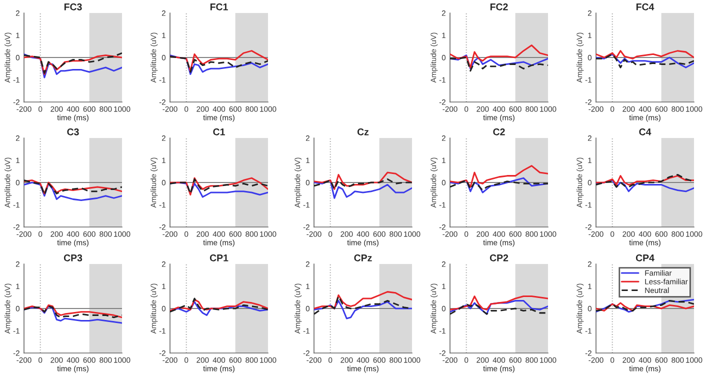 Image resolution: width=708 pixels, height=379 pixels. What do you see at coordinates (645, 258) in the screenshot?
I see `chart-title: CP4` at bounding box center [645, 258].